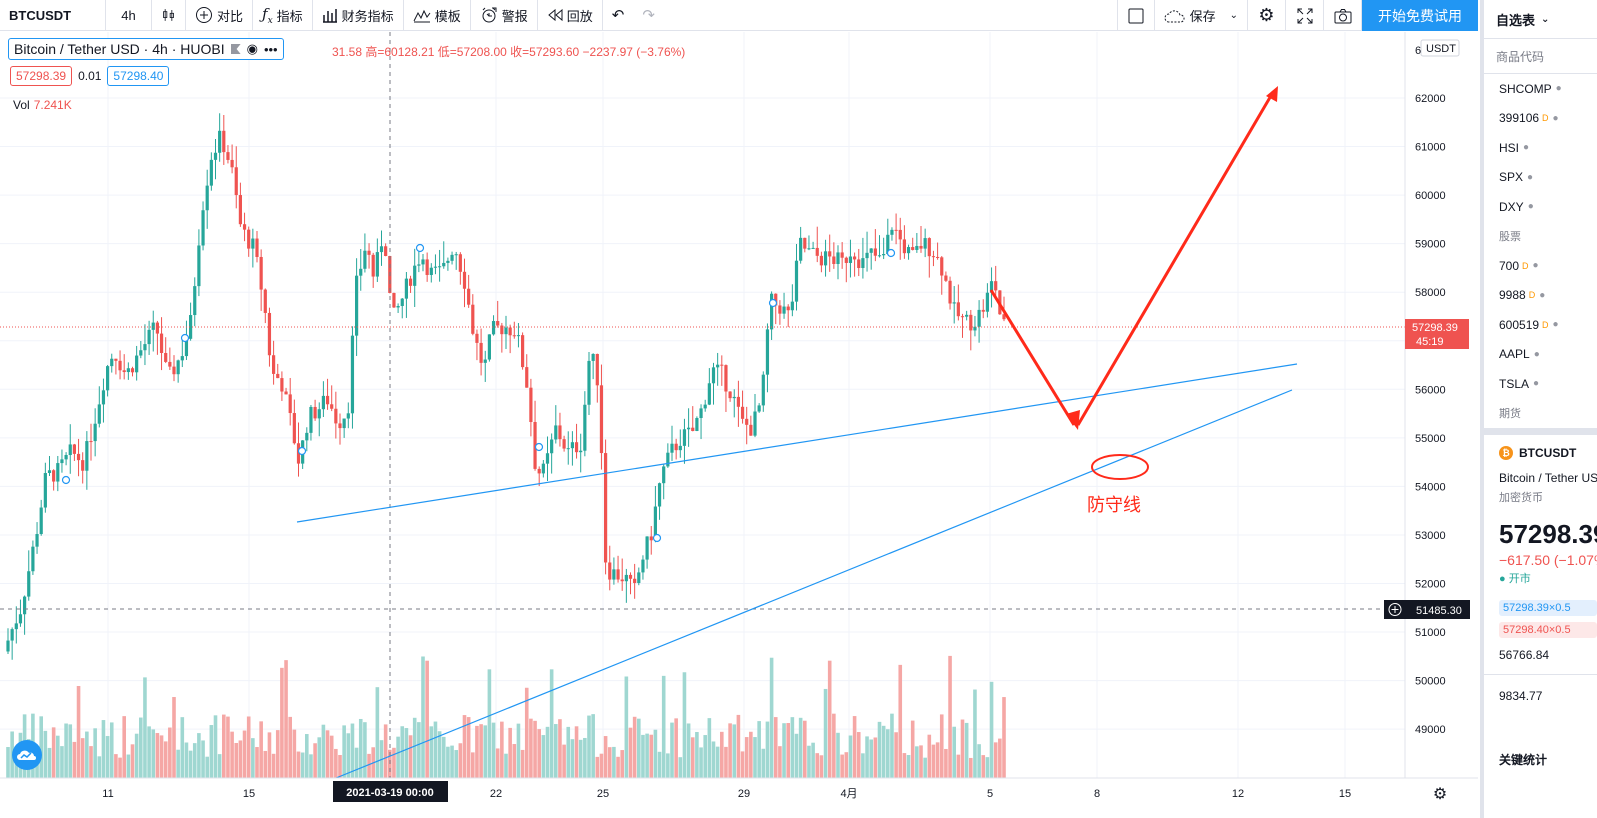 The height and width of the screenshot is (818, 1597). I want to click on alert-button: 警报, so click(504, 15).